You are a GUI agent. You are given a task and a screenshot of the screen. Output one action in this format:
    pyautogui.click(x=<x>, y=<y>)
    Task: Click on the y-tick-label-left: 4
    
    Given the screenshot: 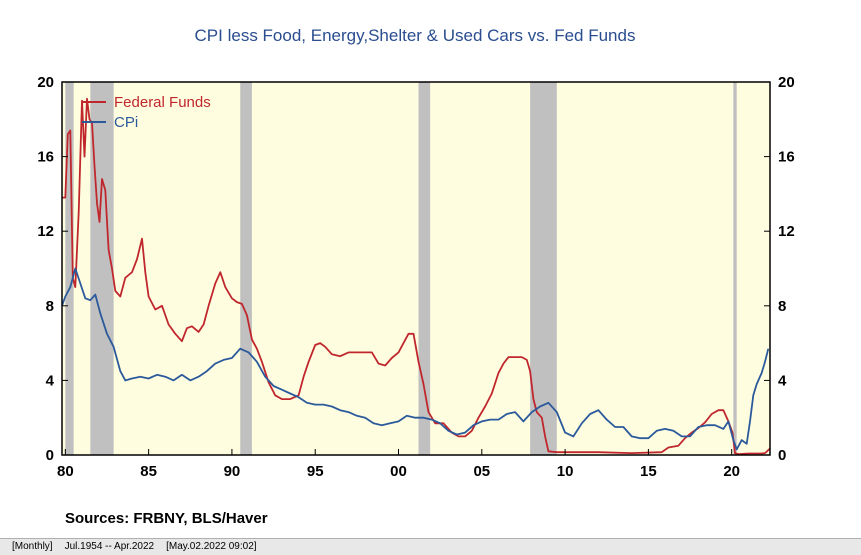 What is the action you would take?
    pyautogui.click(x=50, y=380)
    